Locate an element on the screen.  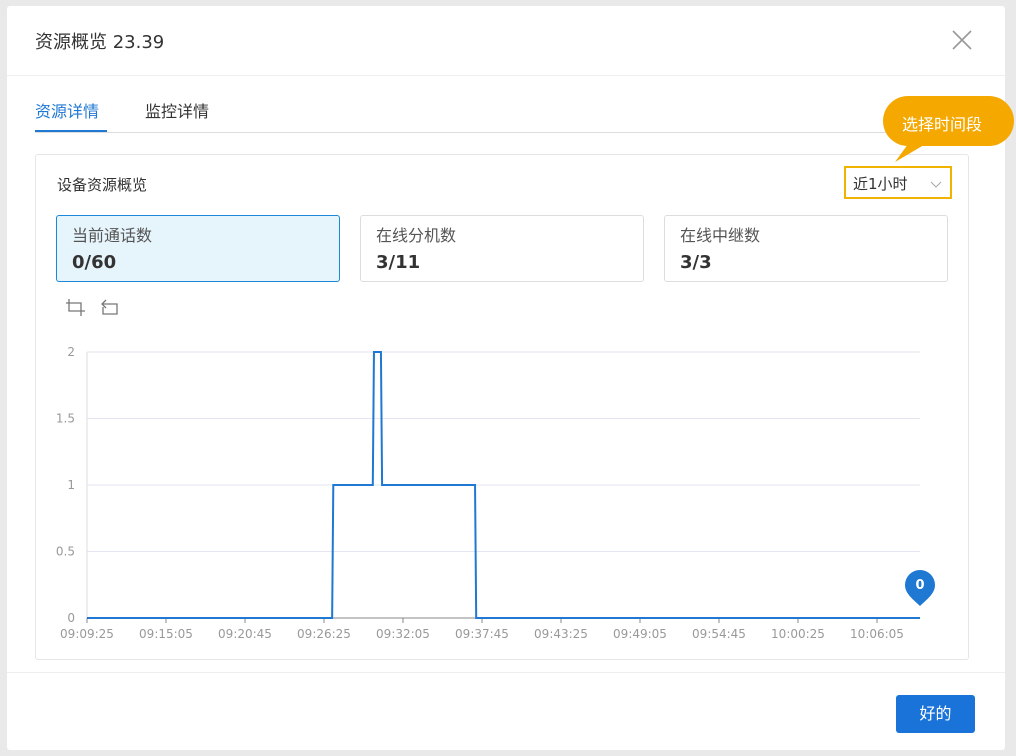
reset-icon is located at coordinates (109, 307).